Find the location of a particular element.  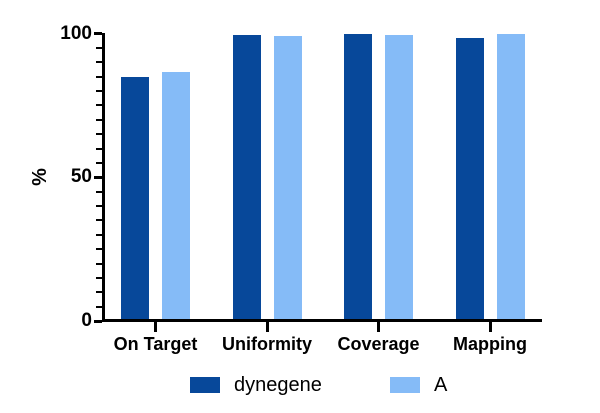

x-tick-on-target is located at coordinates (155, 327).